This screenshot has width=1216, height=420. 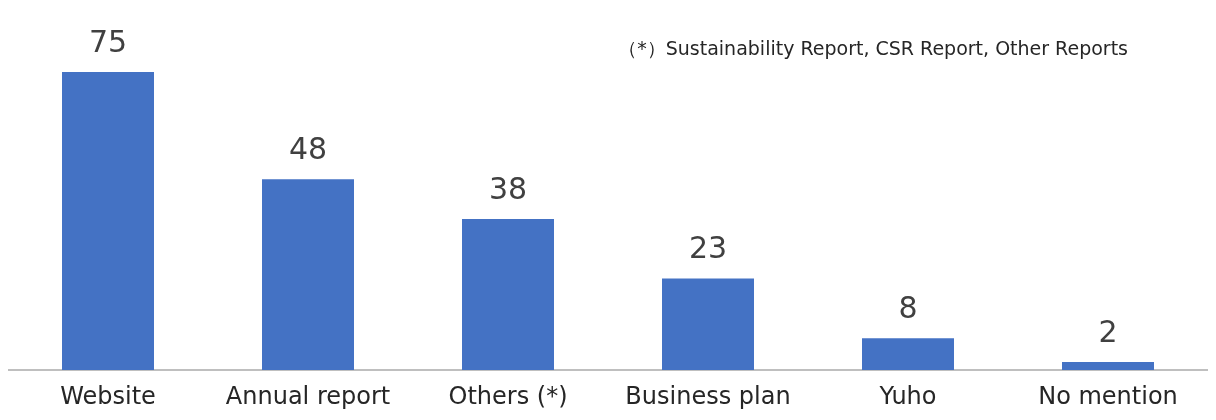 I want to click on x-tick-label: Yuho, so click(x=907, y=396).